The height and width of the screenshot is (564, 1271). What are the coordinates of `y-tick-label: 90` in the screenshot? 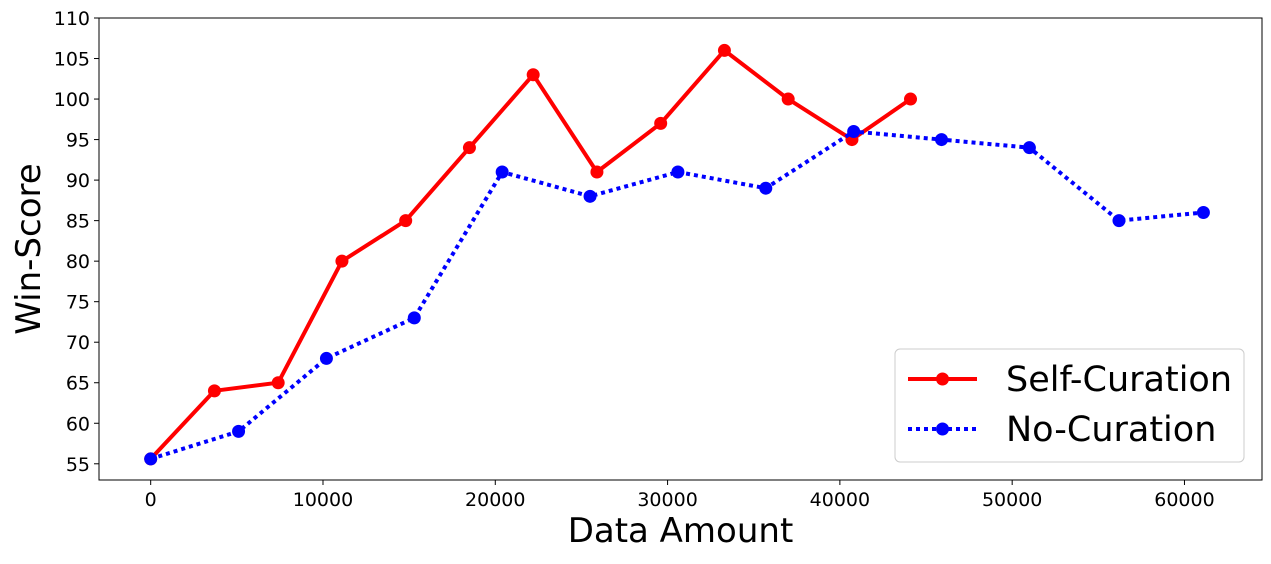 It's located at (78, 181).